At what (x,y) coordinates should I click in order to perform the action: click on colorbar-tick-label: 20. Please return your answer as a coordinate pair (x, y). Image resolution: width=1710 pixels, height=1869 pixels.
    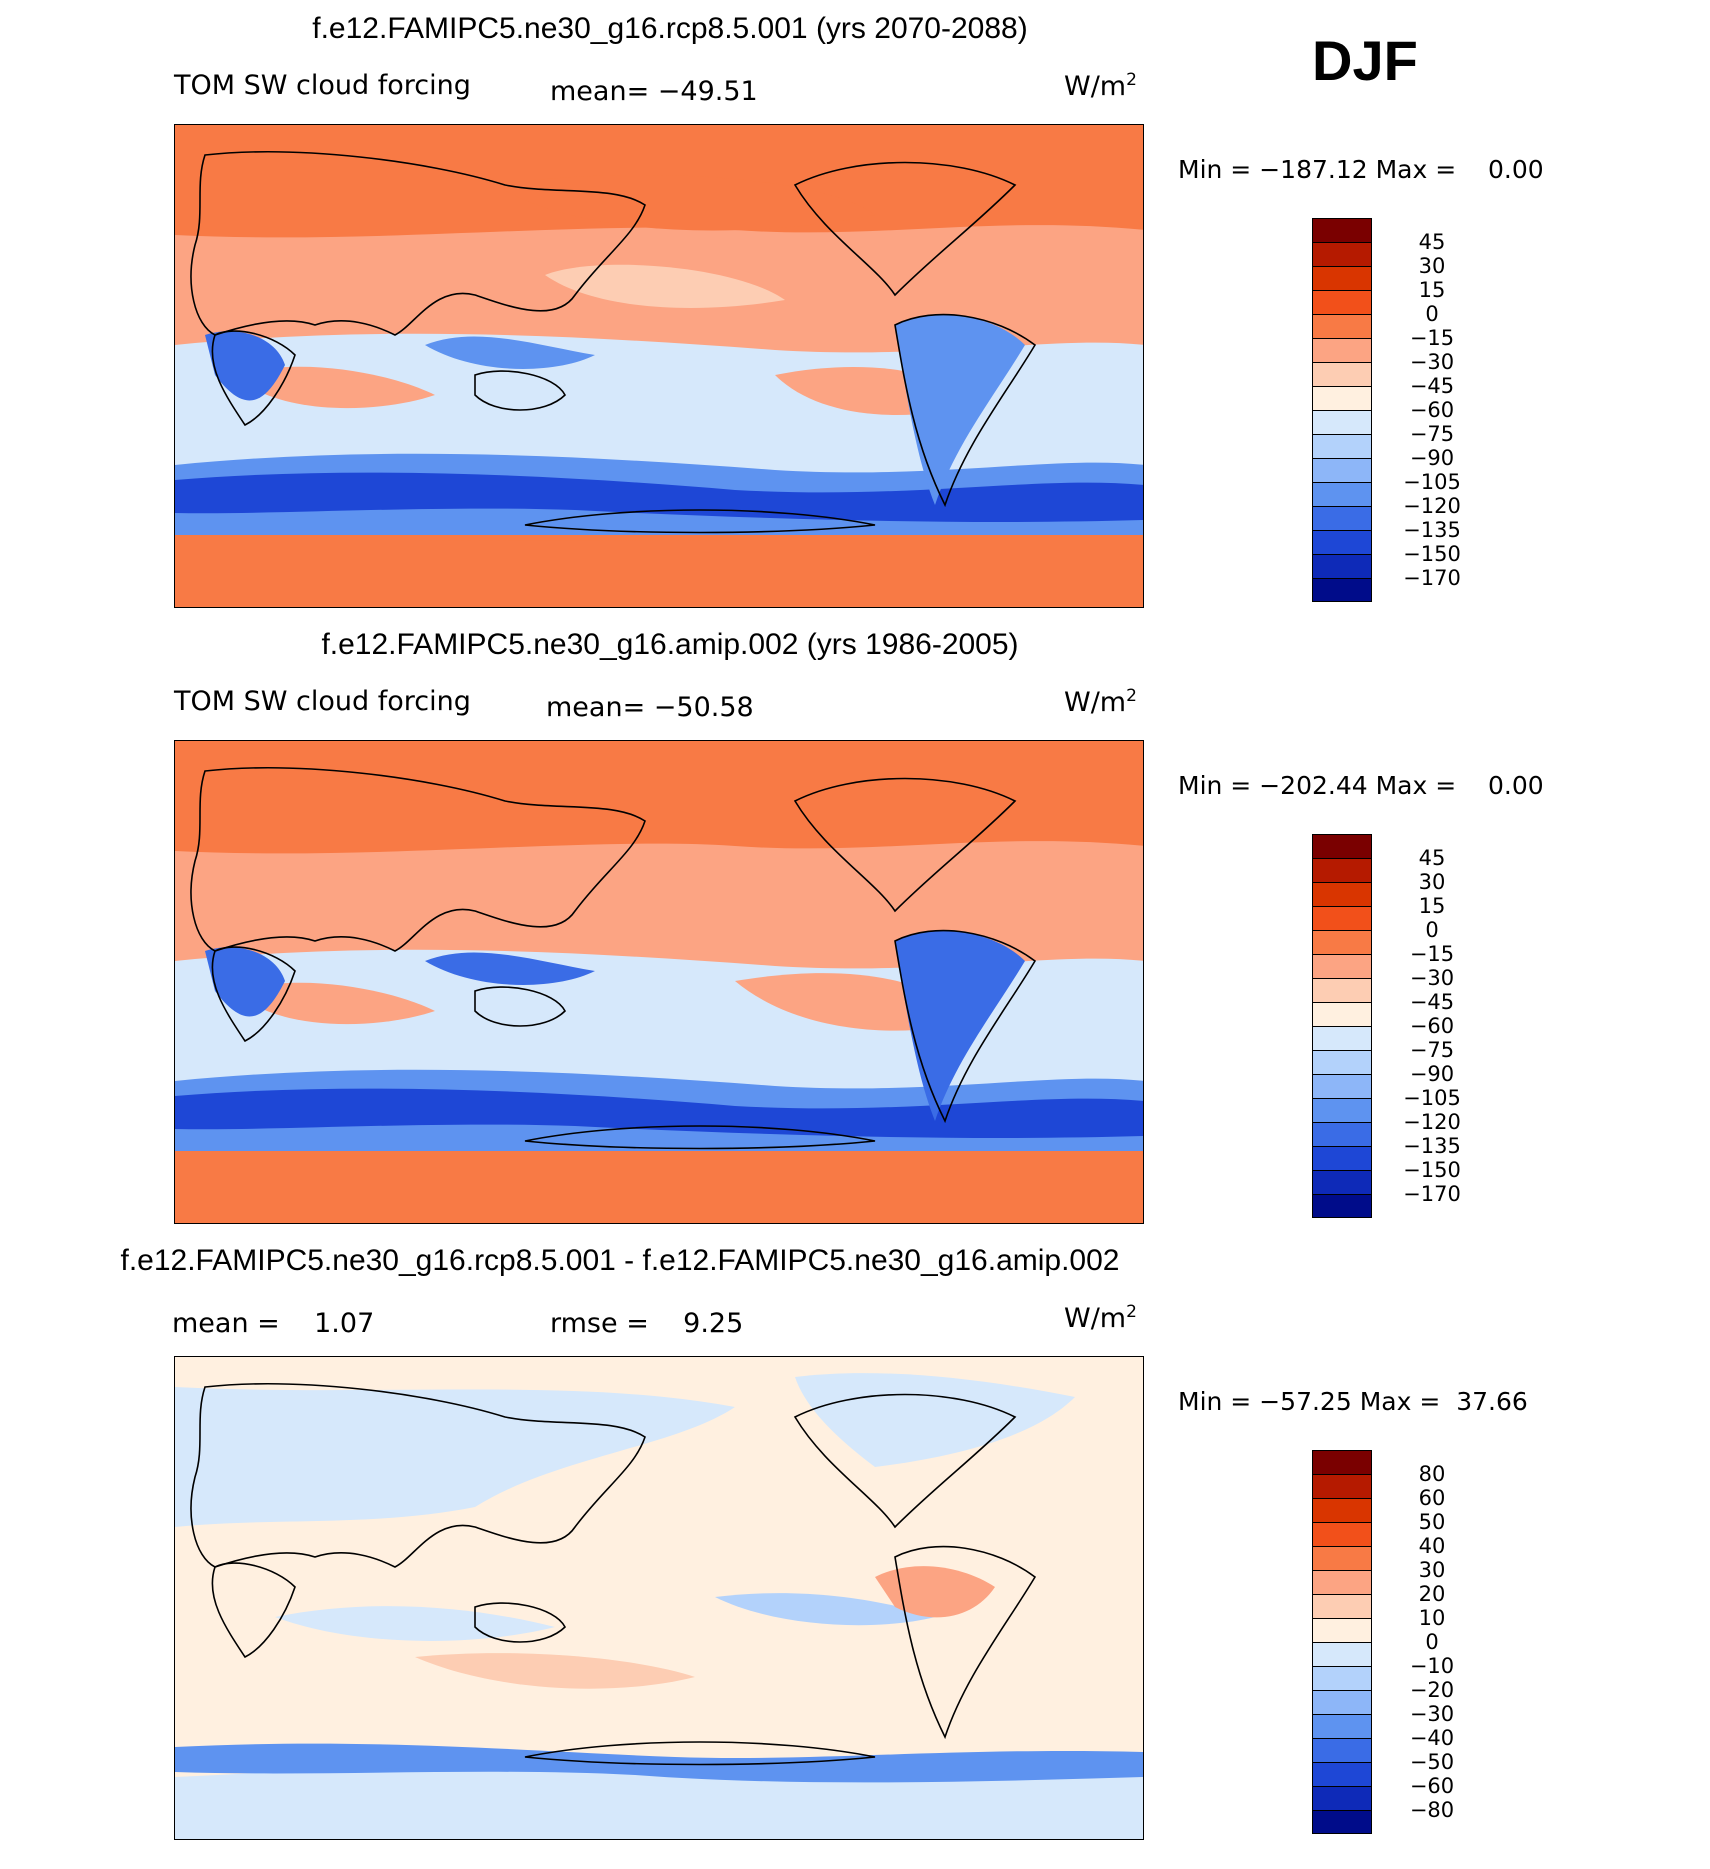
    Looking at the image, I should click on (1432, 1594).